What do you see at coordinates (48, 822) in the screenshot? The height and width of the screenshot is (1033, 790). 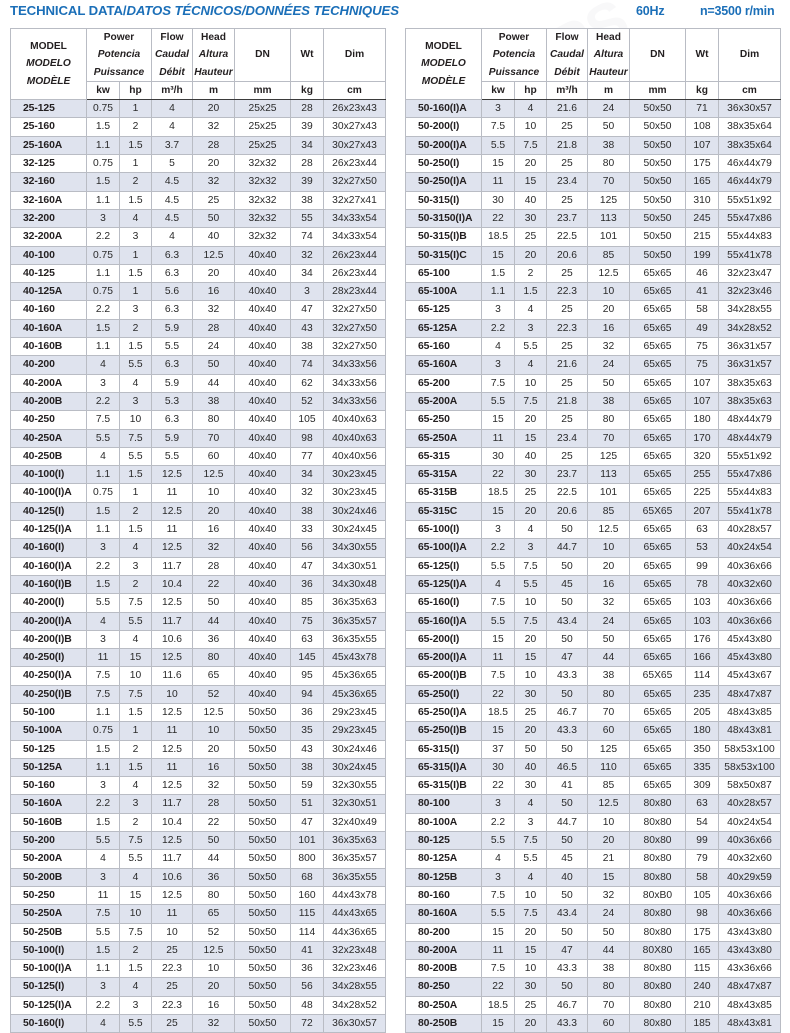 I see `cell-model: 50-160B` at bounding box center [48, 822].